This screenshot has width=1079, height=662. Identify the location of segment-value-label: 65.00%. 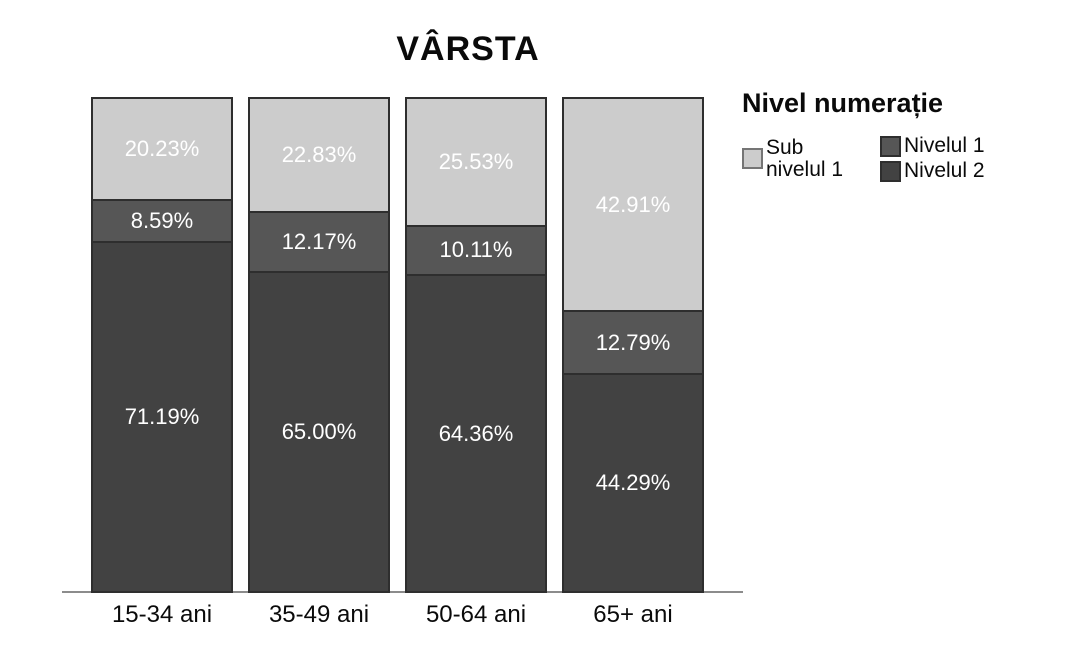
(319, 432).